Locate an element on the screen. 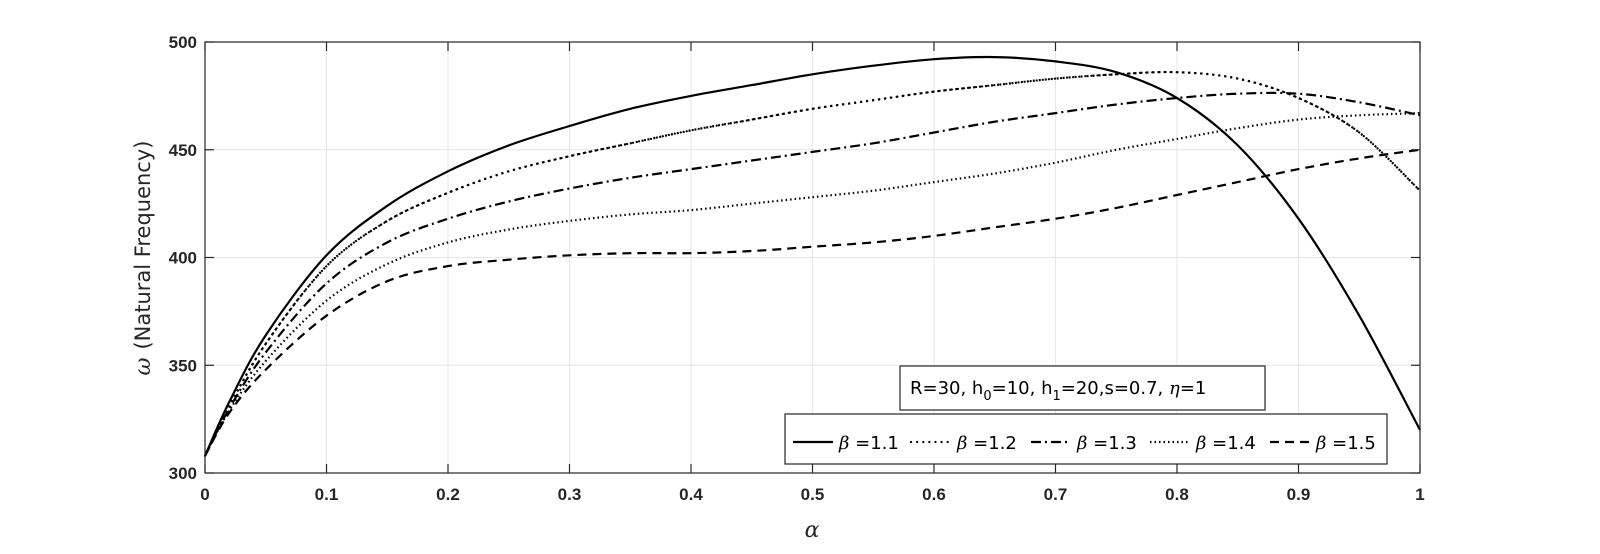 The height and width of the screenshot is (554, 1600). legend-label-3: β =1.3 is located at coordinates (1106, 443).